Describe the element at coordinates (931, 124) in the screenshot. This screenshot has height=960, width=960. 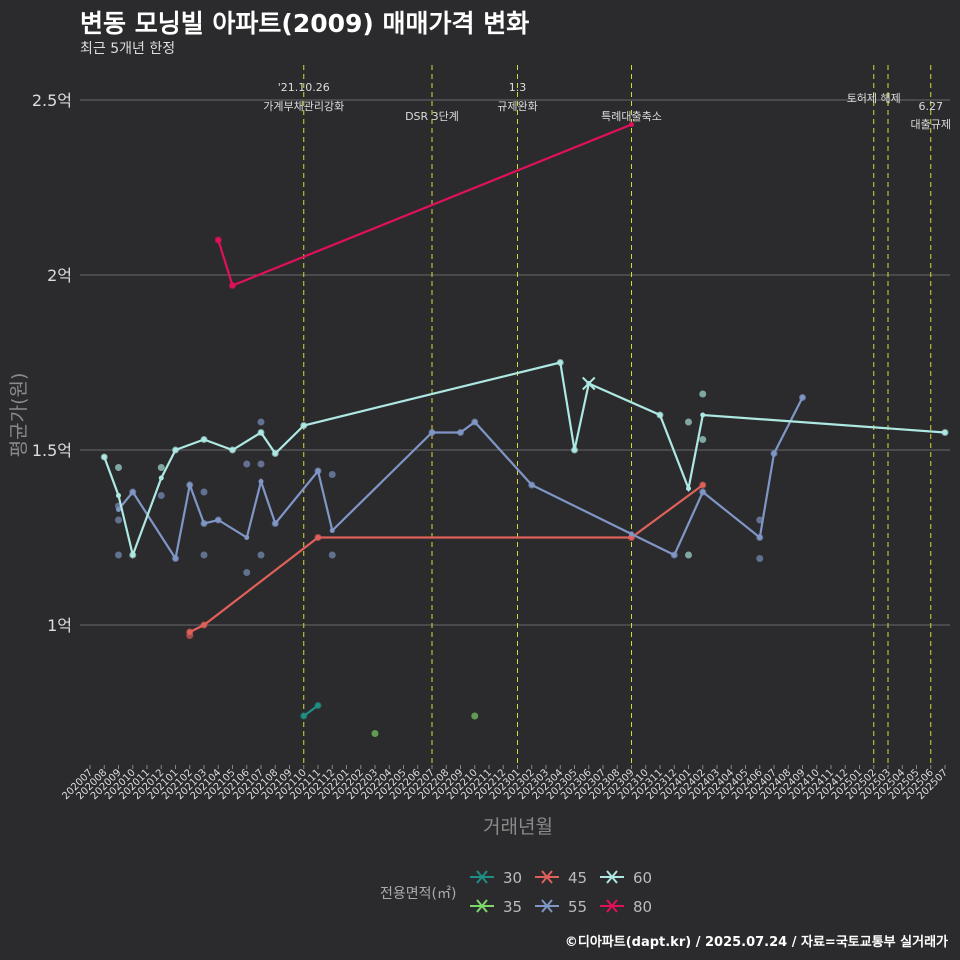
I see `event-name-label: 대출규제` at that location.